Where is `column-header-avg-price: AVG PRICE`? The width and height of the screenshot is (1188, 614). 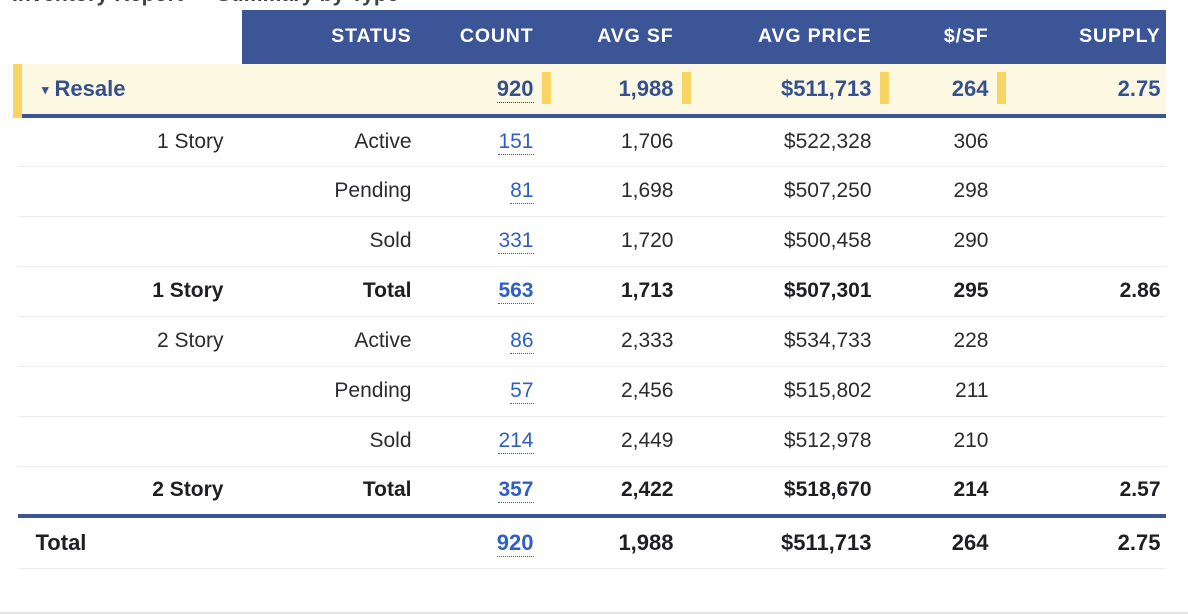 column-header-avg-price: AVG PRICE is located at coordinates (784, 37).